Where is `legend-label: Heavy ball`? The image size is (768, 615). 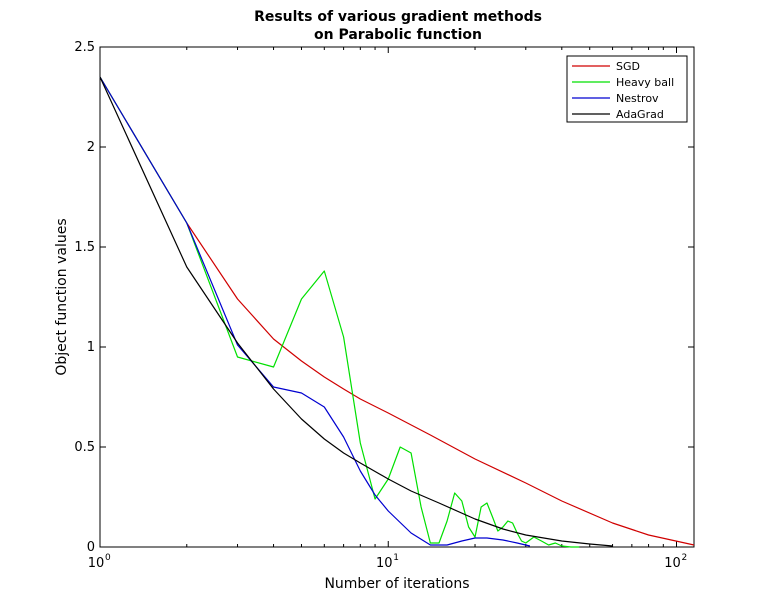 legend-label: Heavy ball is located at coordinates (645, 82).